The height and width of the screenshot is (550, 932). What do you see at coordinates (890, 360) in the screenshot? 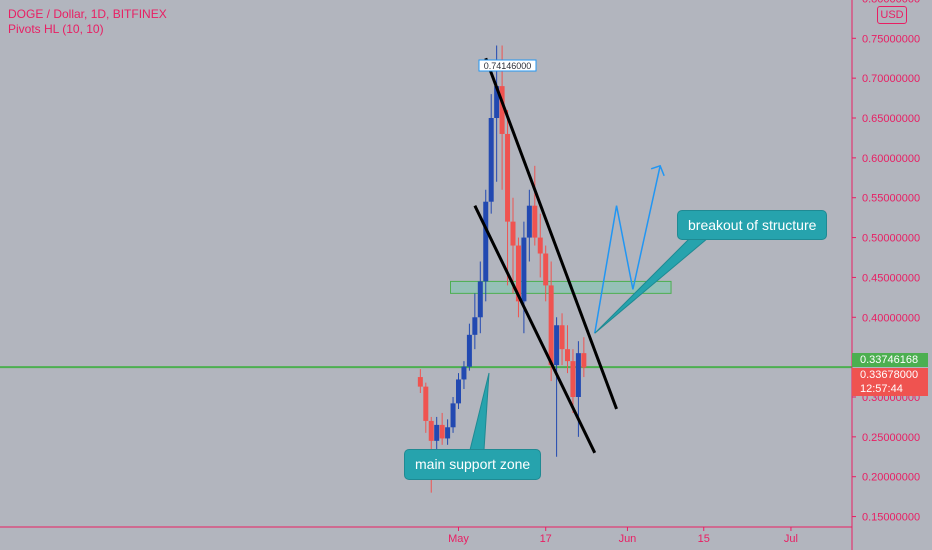
I see `last-price-green-tag: 0.33746168` at bounding box center [890, 360].